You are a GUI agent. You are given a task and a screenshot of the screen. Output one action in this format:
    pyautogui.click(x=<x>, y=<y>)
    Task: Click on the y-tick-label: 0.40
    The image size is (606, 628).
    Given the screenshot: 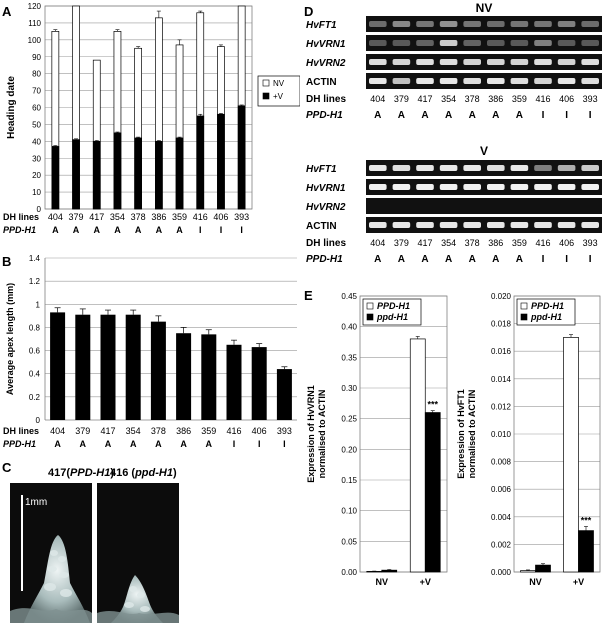 What is the action you would take?
    pyautogui.click(x=349, y=327)
    